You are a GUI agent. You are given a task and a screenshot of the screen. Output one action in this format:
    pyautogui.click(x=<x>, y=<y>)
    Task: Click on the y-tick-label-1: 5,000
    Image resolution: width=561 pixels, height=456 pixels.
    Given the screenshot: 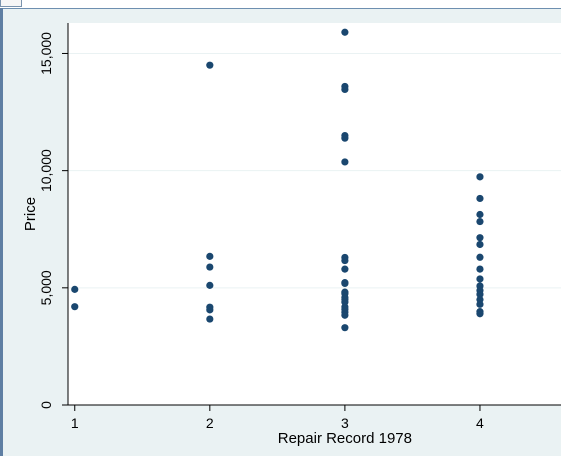 What is the action you would take?
    pyautogui.click(x=46, y=287)
    